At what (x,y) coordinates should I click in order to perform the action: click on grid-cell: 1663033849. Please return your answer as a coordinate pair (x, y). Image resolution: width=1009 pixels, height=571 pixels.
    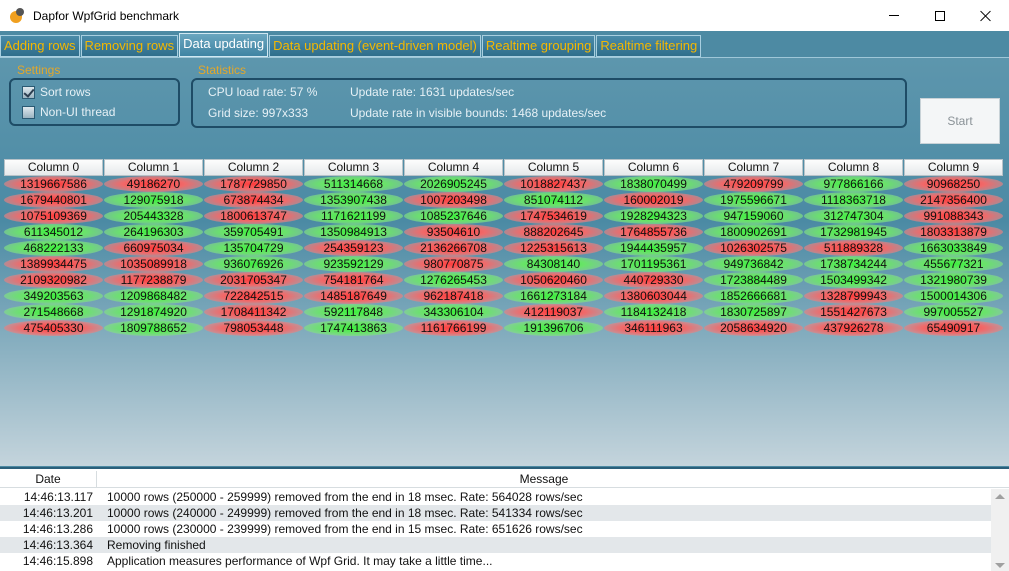
    Looking at the image, I should click on (953, 248).